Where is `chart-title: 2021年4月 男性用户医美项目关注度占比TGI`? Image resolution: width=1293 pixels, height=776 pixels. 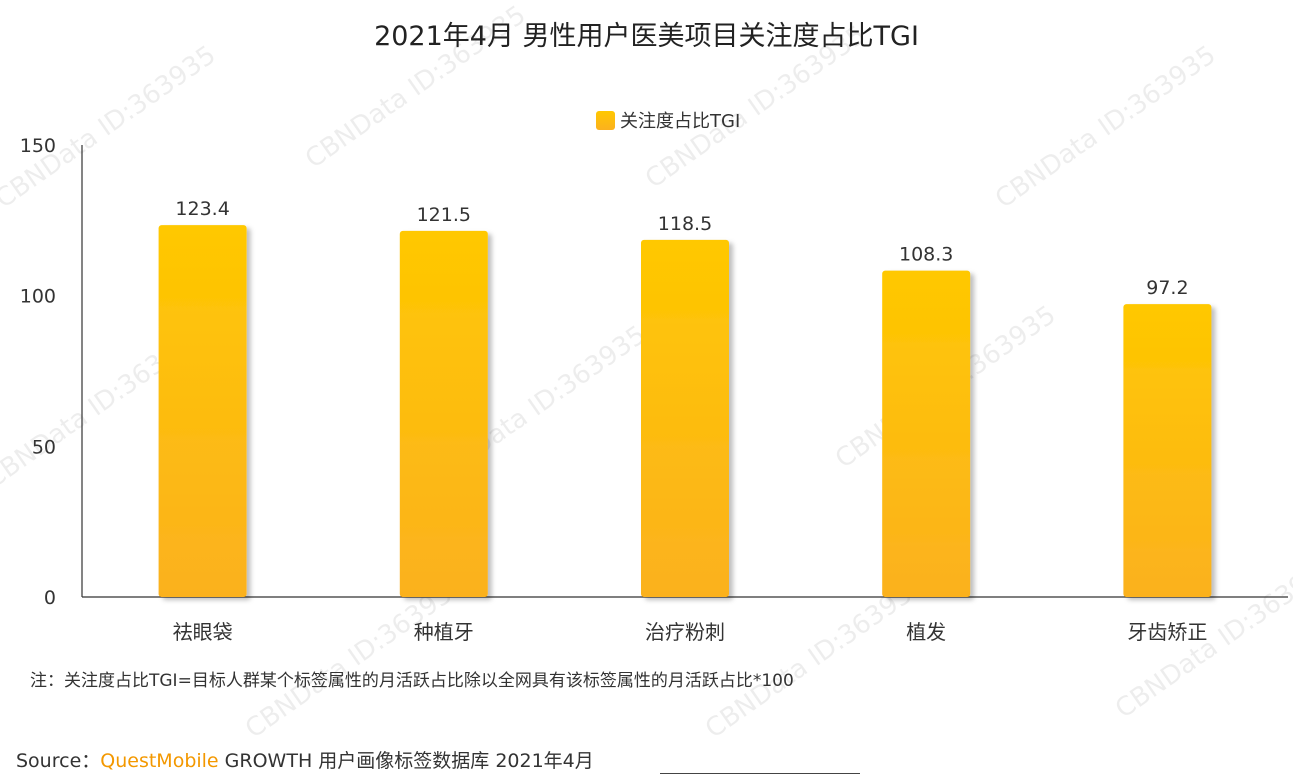
chart-title: 2021年4月 男性用户医美项目关注度占比TGI is located at coordinates (646, 36).